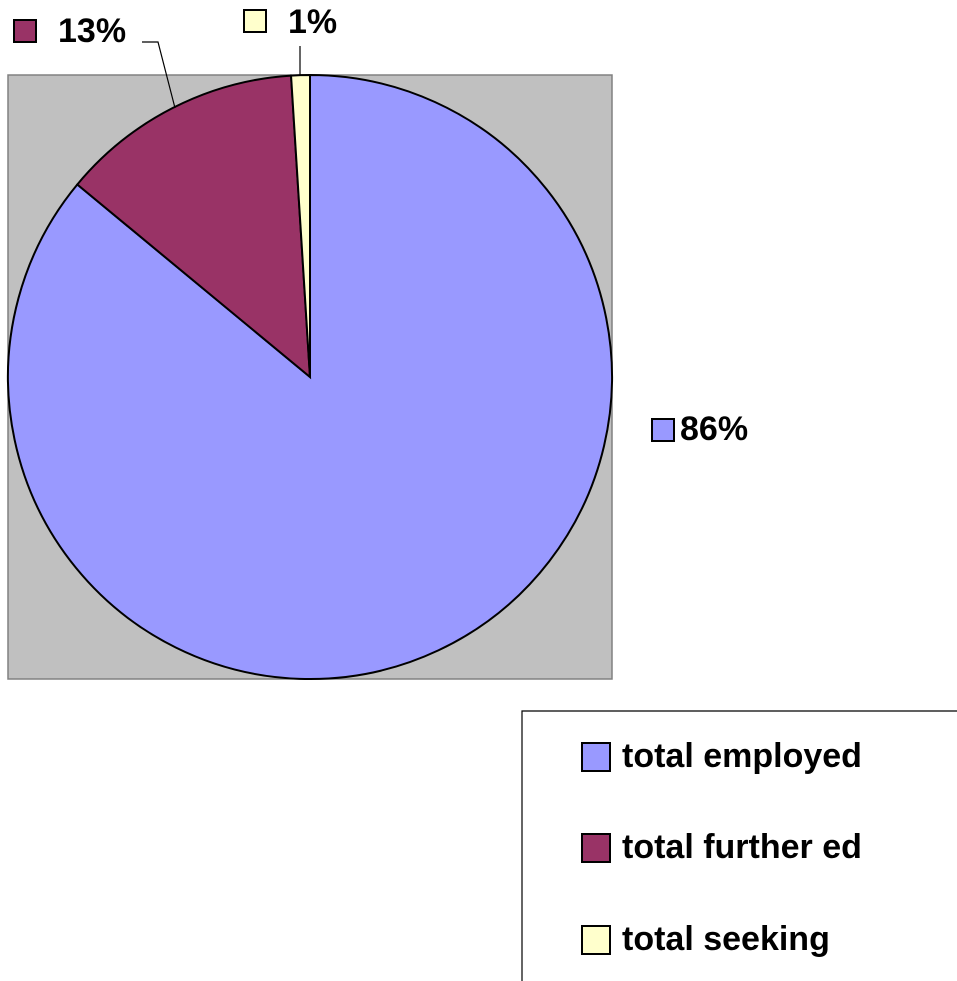 The width and height of the screenshot is (957, 981). I want to click on data-label: 1%, so click(312, 22).